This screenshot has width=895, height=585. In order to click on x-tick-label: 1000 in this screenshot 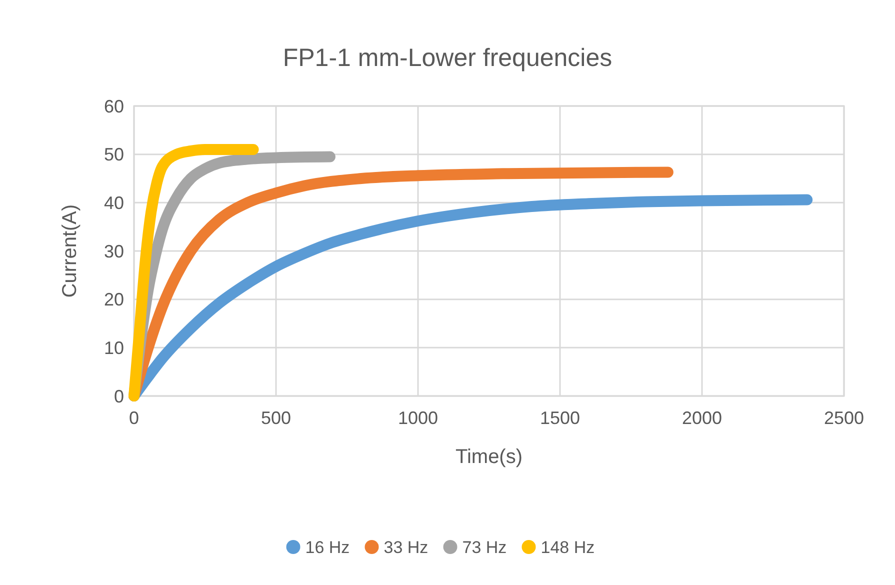, I will do `click(418, 418)`.